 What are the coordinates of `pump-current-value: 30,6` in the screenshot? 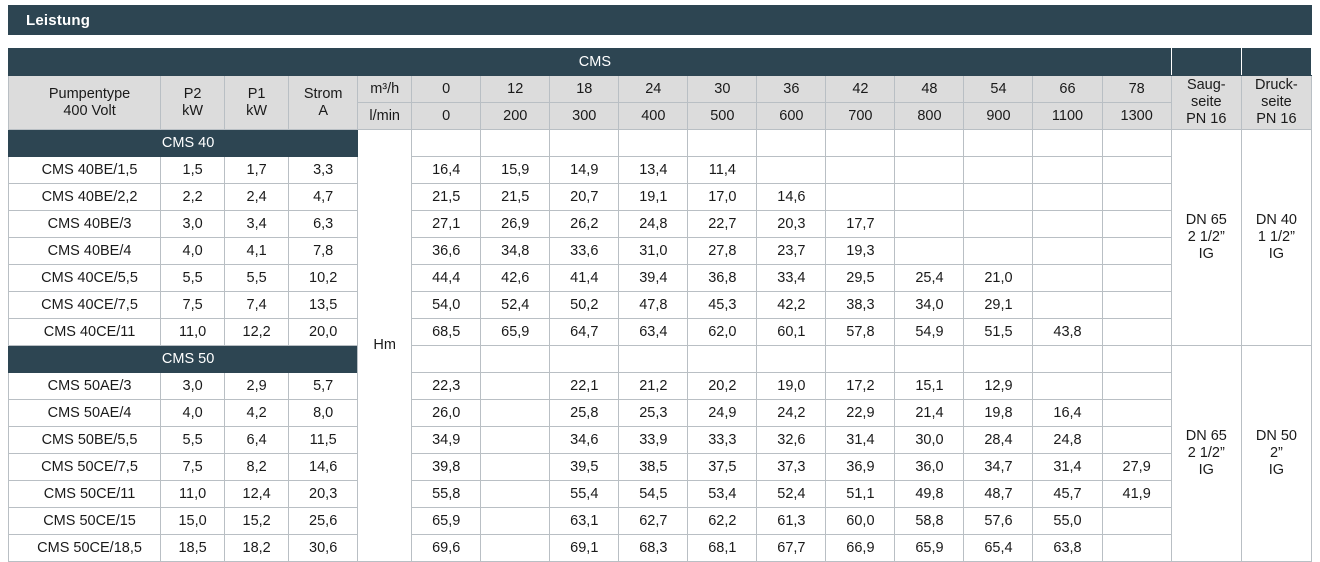 It's located at (323, 548).